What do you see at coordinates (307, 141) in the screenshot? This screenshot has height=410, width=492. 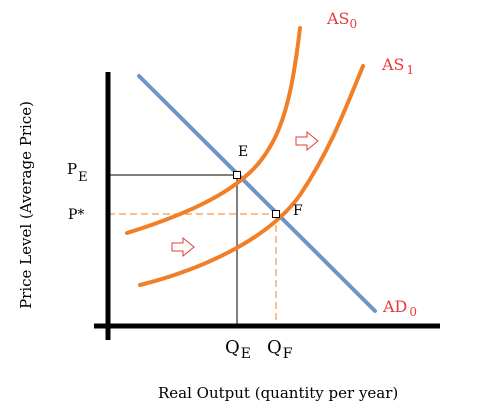 I see `shift-arrow-right-upper` at bounding box center [307, 141].